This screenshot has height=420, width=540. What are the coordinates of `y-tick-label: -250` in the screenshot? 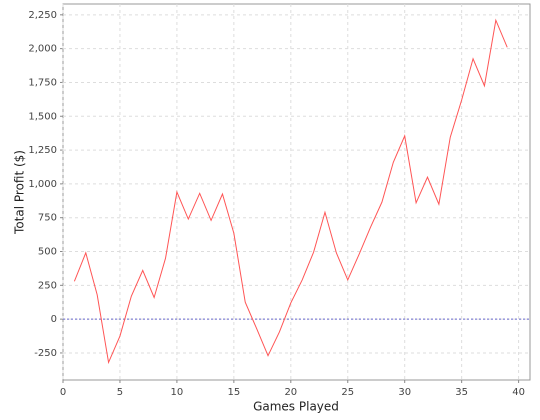 It's located at (45, 353).